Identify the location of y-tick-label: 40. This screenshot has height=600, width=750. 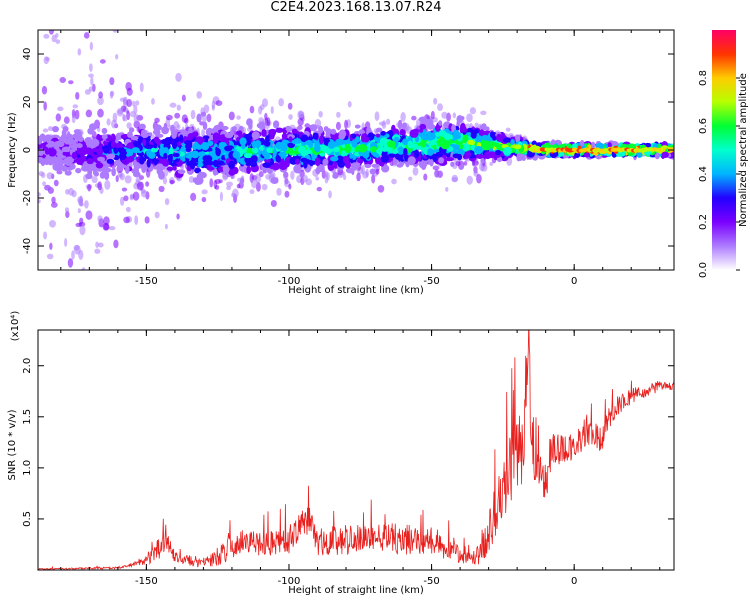
(27, 54).